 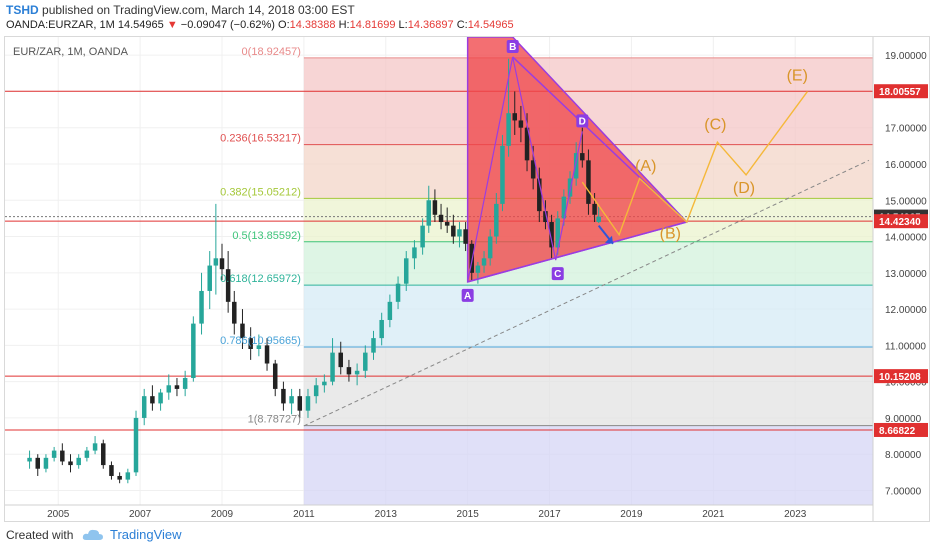 I want to click on x-tick-2: 2009, so click(x=222, y=514).